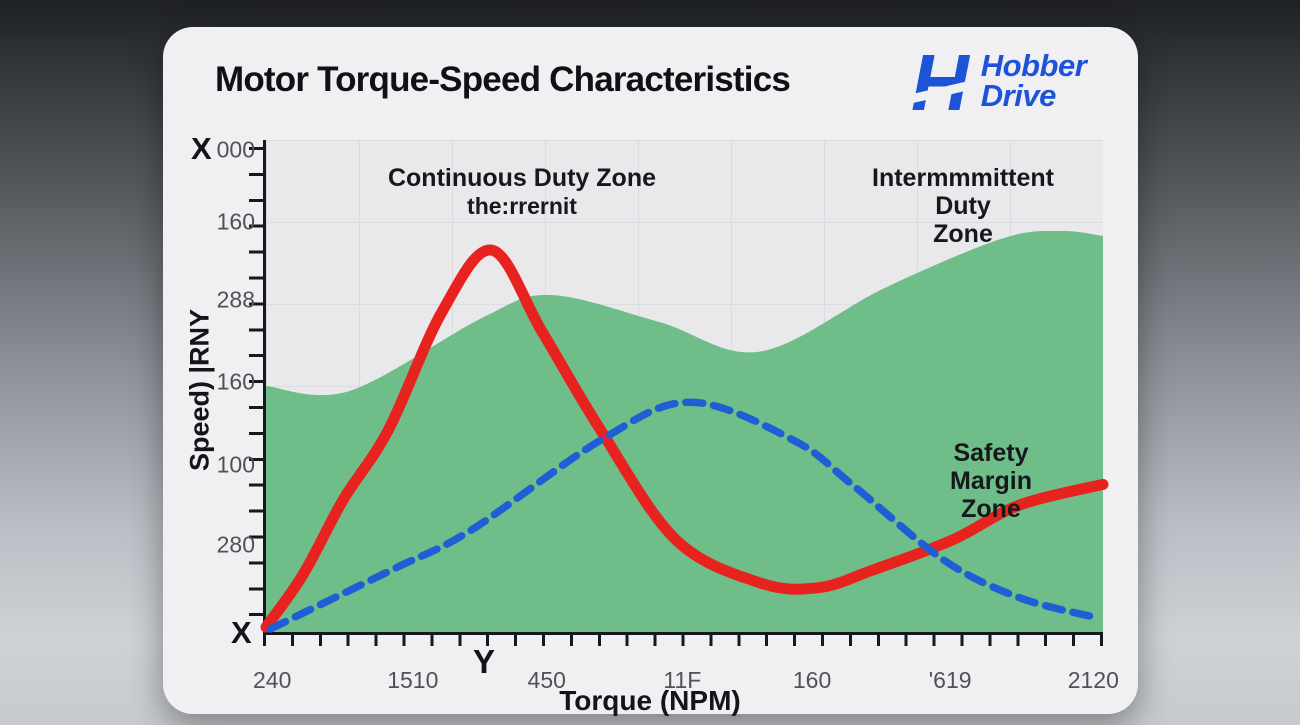 The image size is (1300, 725). I want to click on x-tick-labels: 240 1510 450 11F 160 '619 2120, so click(686, 682).